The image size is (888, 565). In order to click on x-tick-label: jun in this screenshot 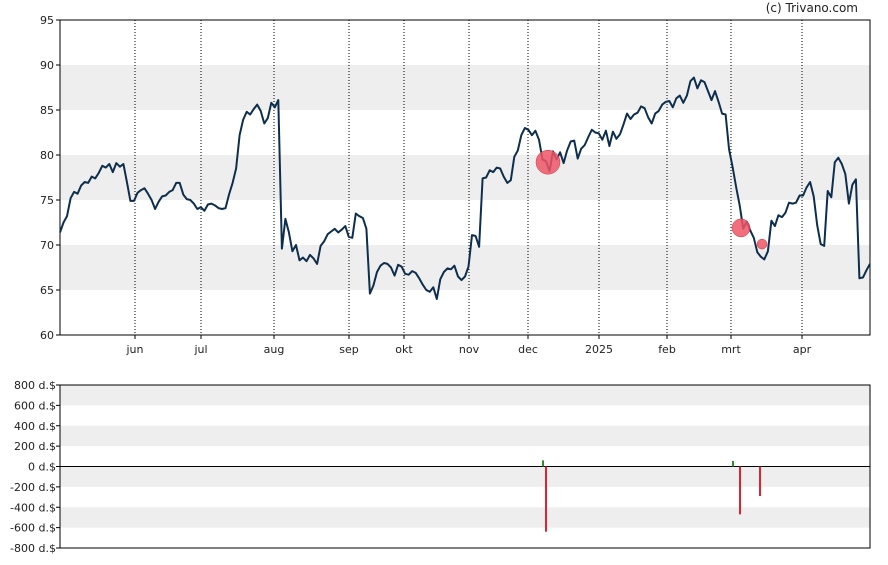, I will do `click(135, 349)`.